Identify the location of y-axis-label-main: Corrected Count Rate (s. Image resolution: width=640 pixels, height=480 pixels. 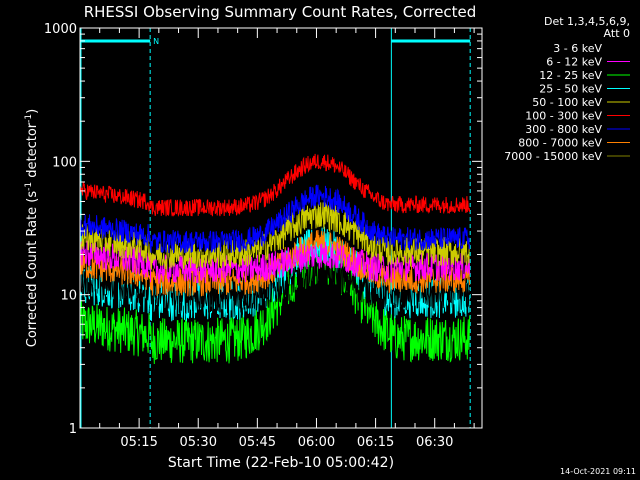
(32, 269).